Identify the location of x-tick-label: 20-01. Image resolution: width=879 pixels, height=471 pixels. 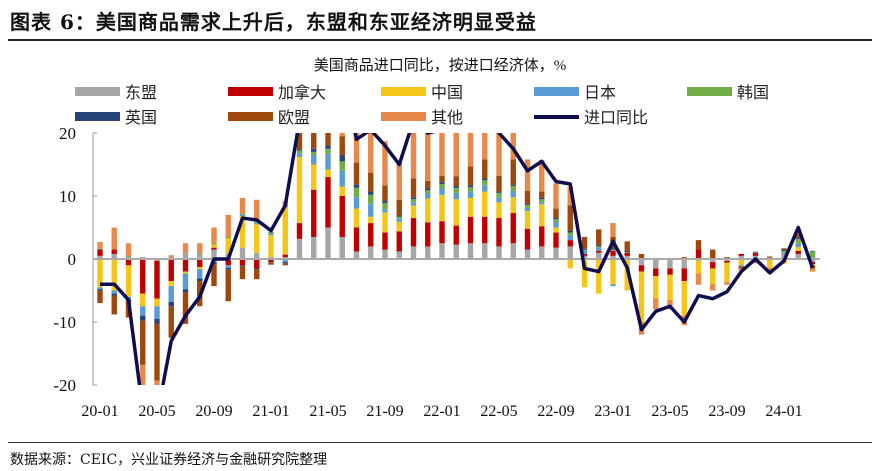
(99, 411).